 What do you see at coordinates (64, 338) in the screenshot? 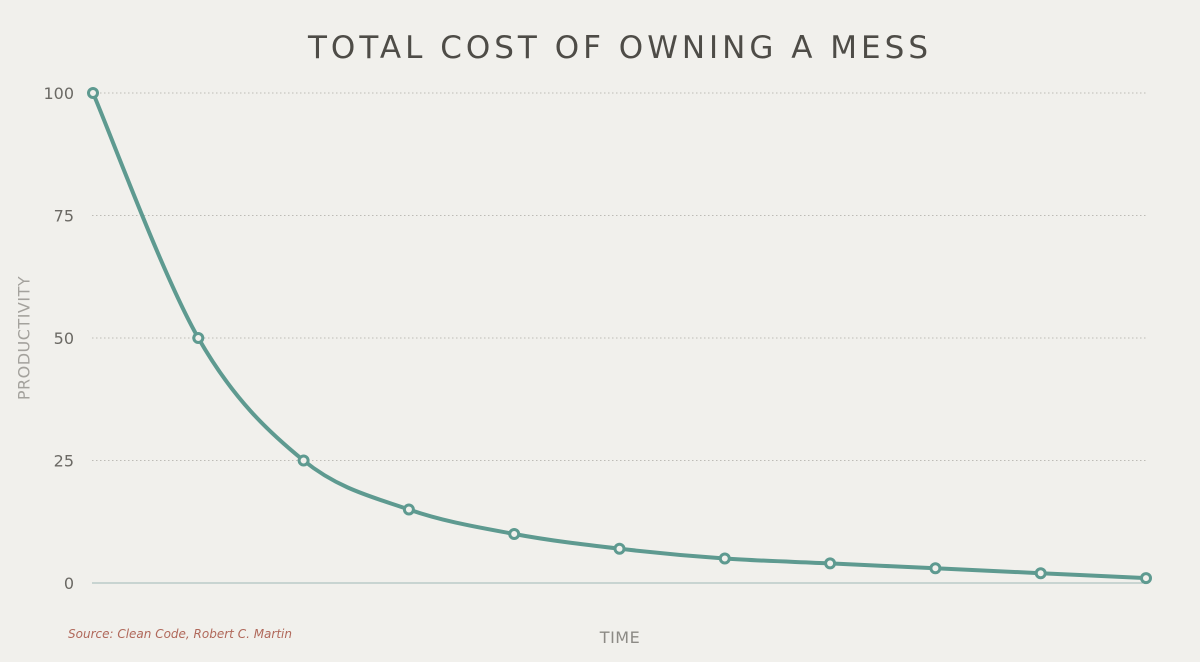
I see `y-tick-label: 50` at bounding box center [64, 338].